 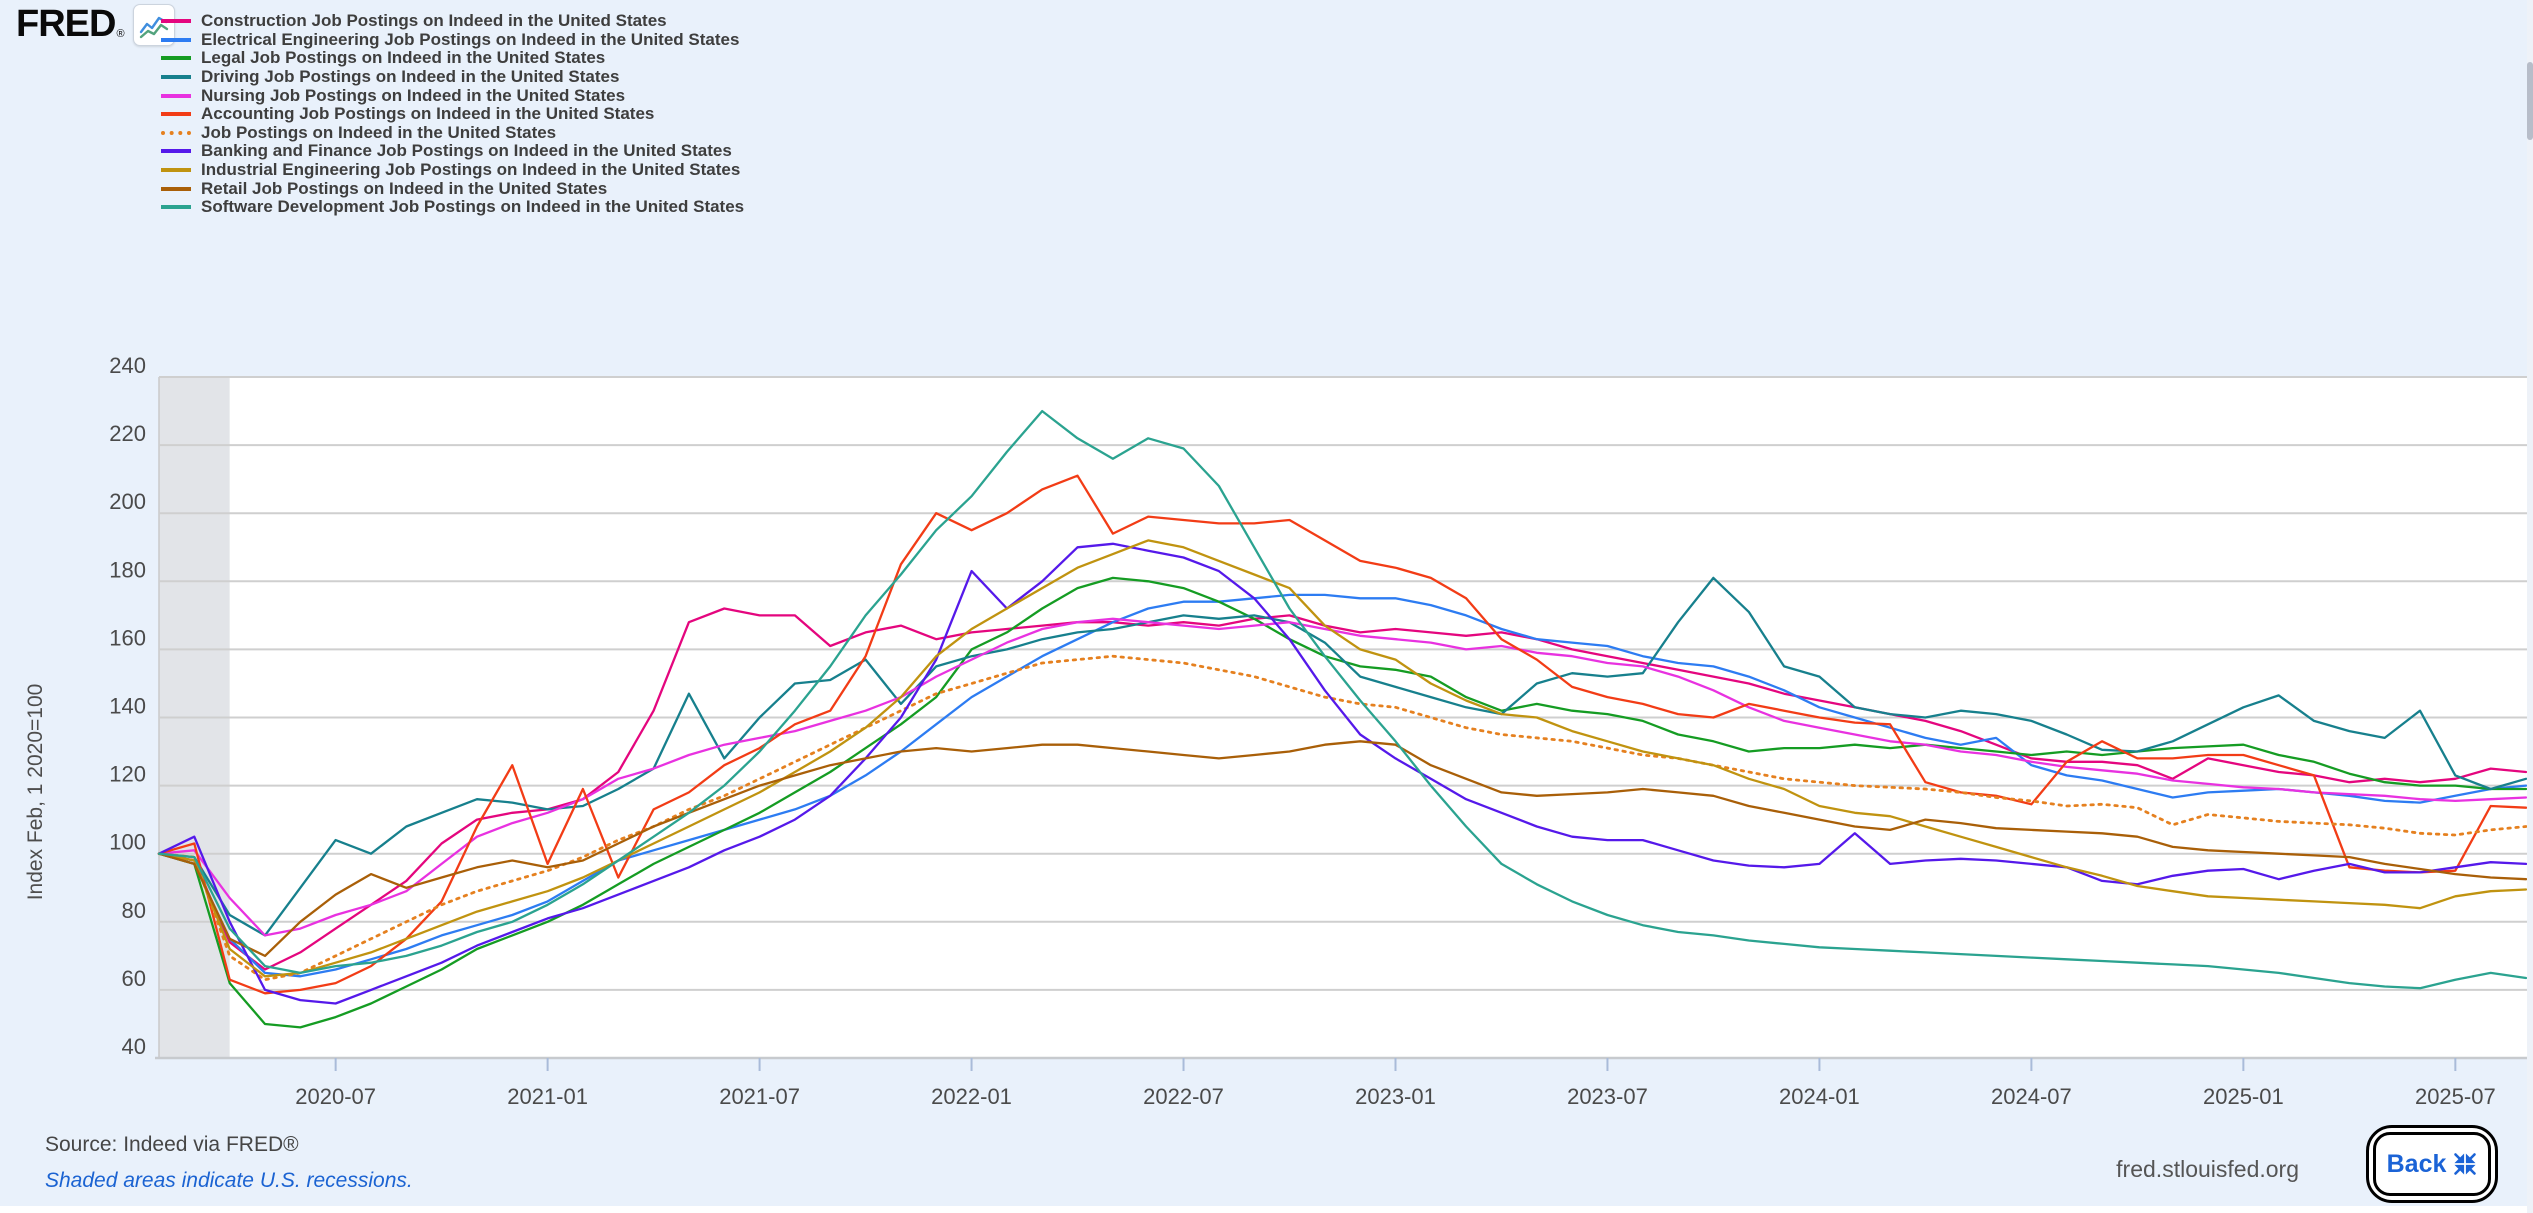 I want to click on y-tick-label: 140, so click(x=127, y=706).